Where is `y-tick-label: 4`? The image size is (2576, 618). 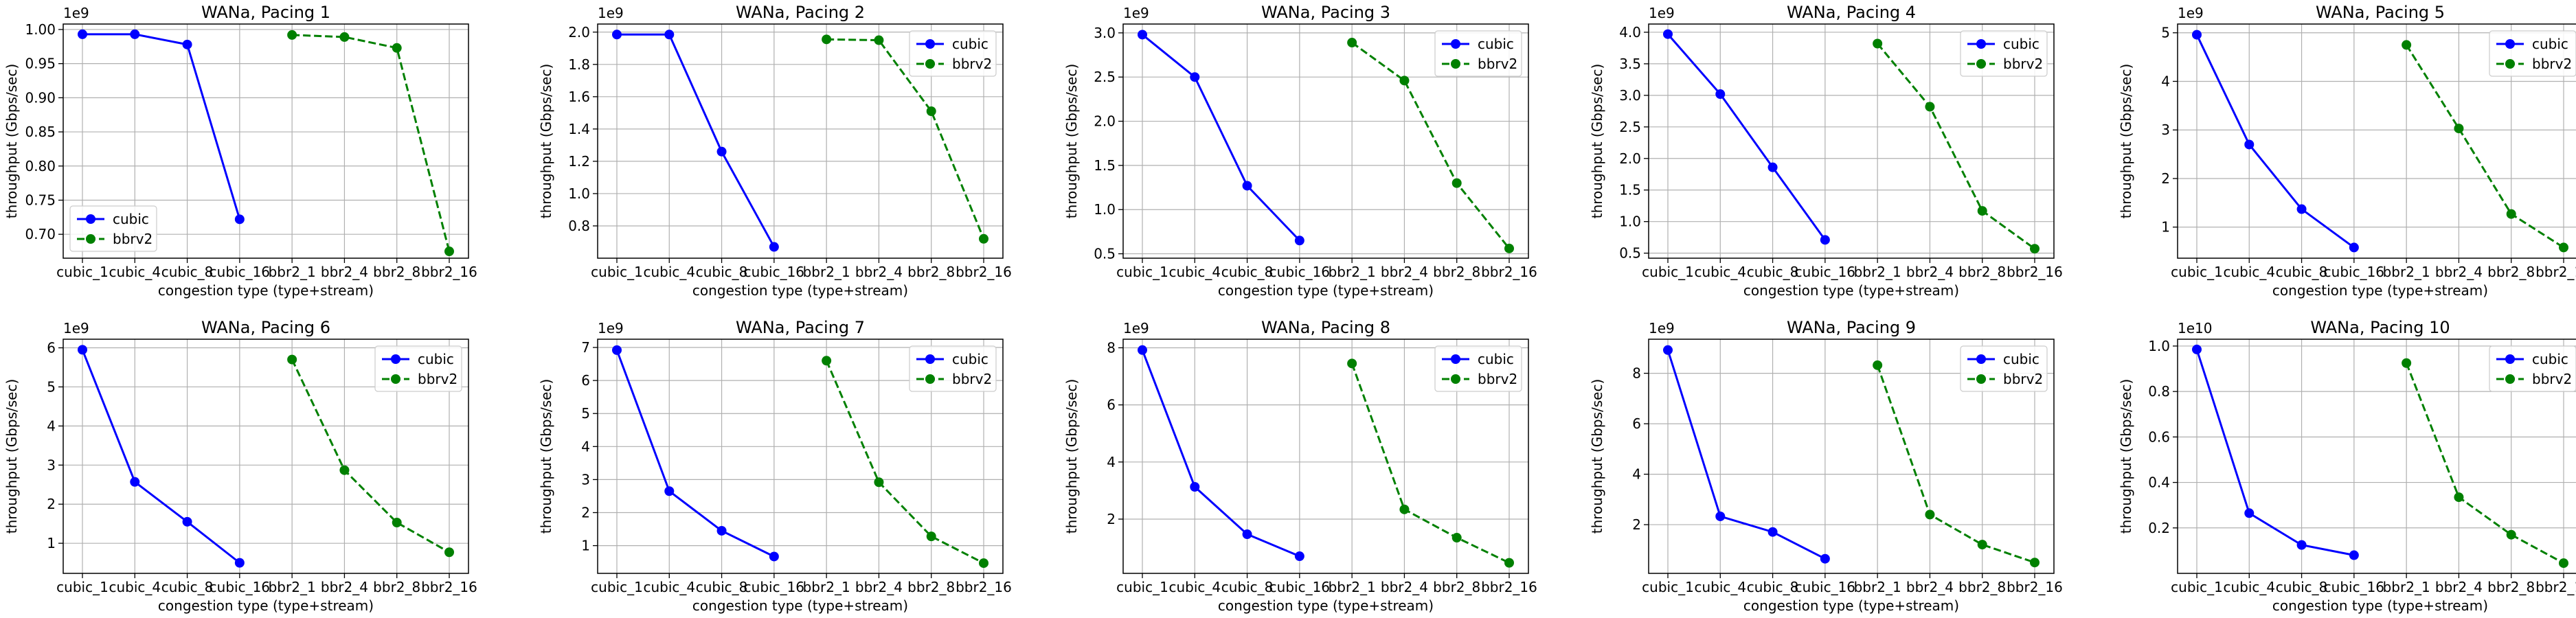
y-tick-label: 4 is located at coordinates (1636, 474).